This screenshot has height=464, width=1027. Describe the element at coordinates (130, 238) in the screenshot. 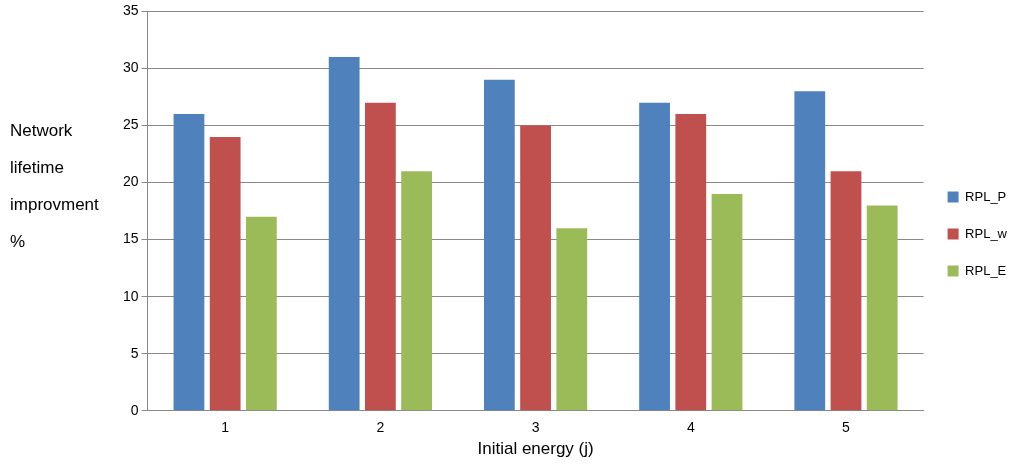

I see `y-tick-label: 15` at that location.